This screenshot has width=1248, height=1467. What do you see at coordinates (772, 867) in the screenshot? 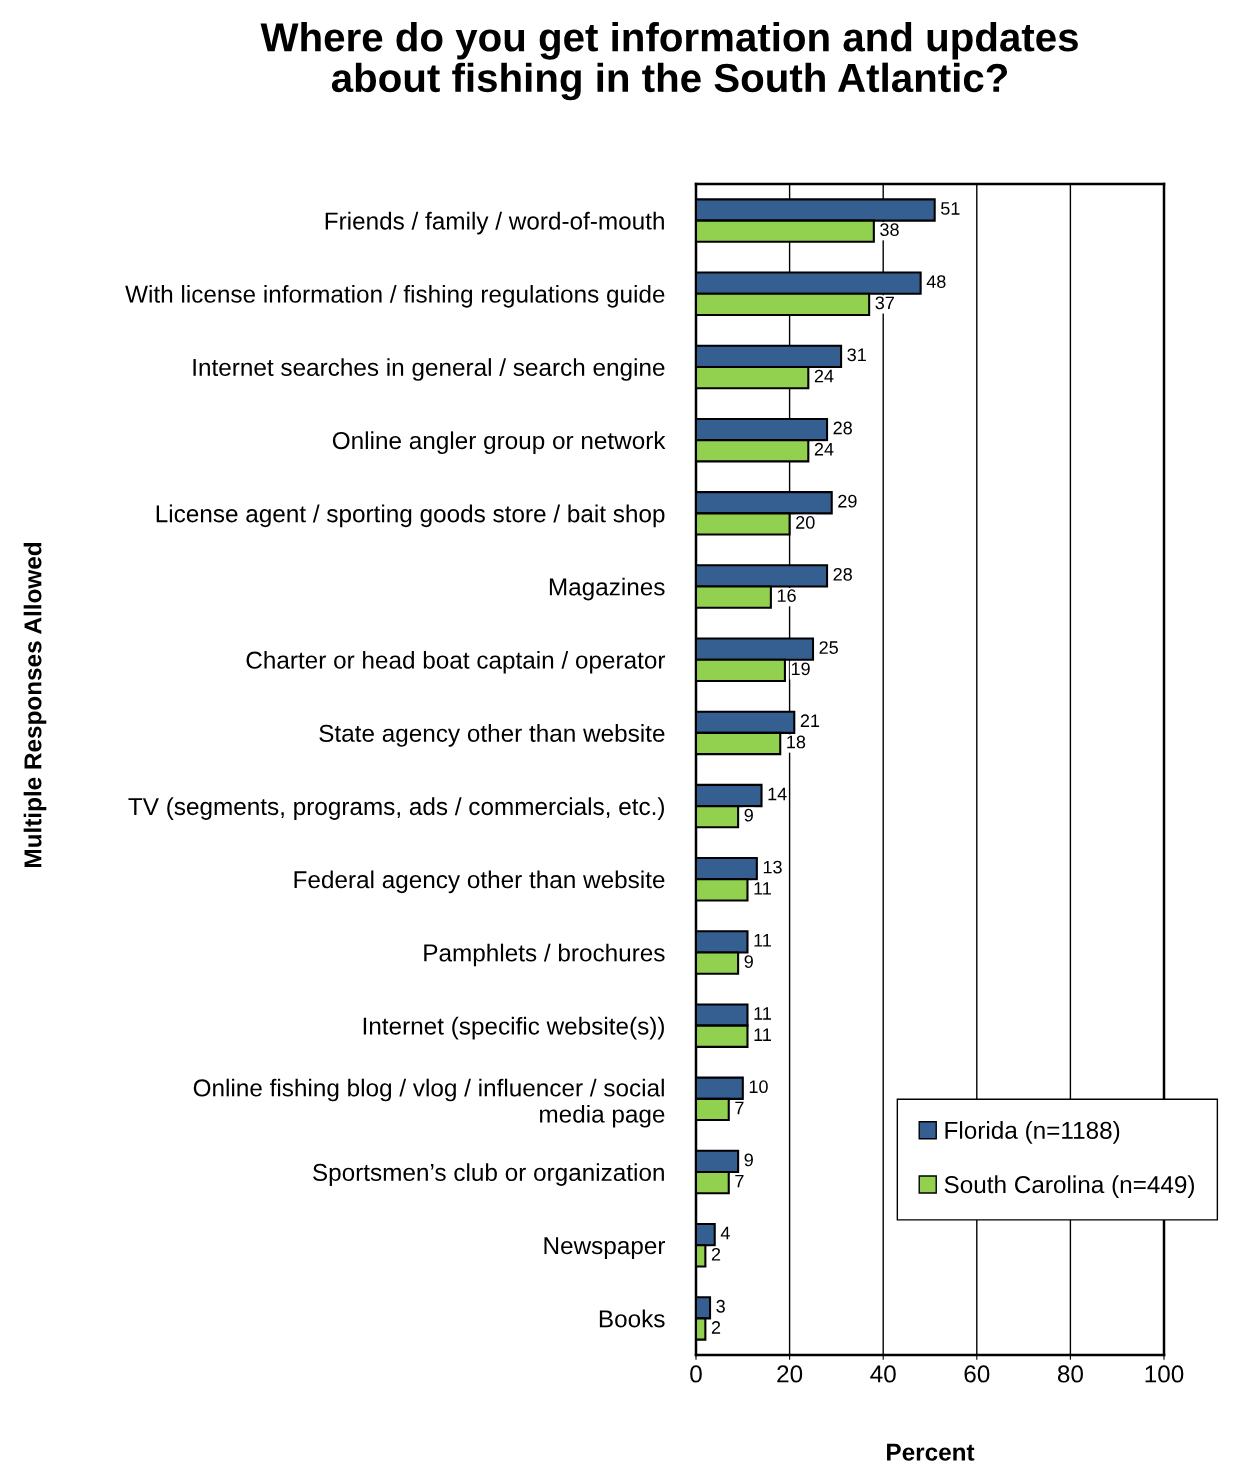
I see `data-label: 13` at bounding box center [772, 867].